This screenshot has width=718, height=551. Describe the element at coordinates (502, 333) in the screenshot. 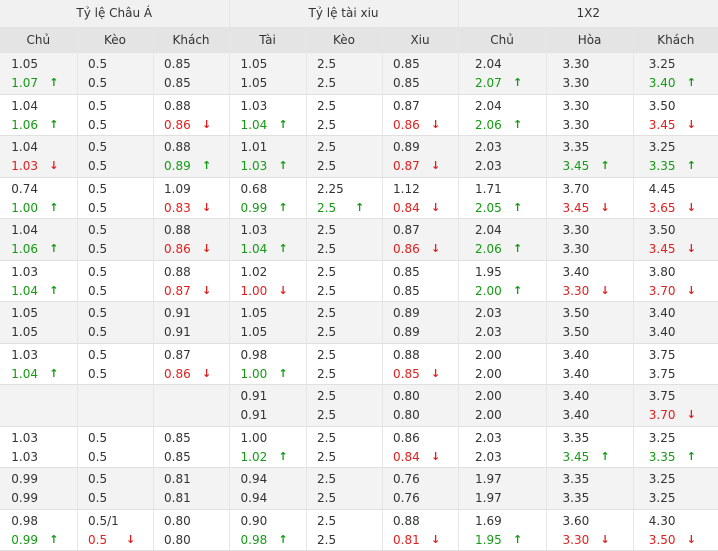

I see `odds-cell-1x2-home: 2.03` at that location.